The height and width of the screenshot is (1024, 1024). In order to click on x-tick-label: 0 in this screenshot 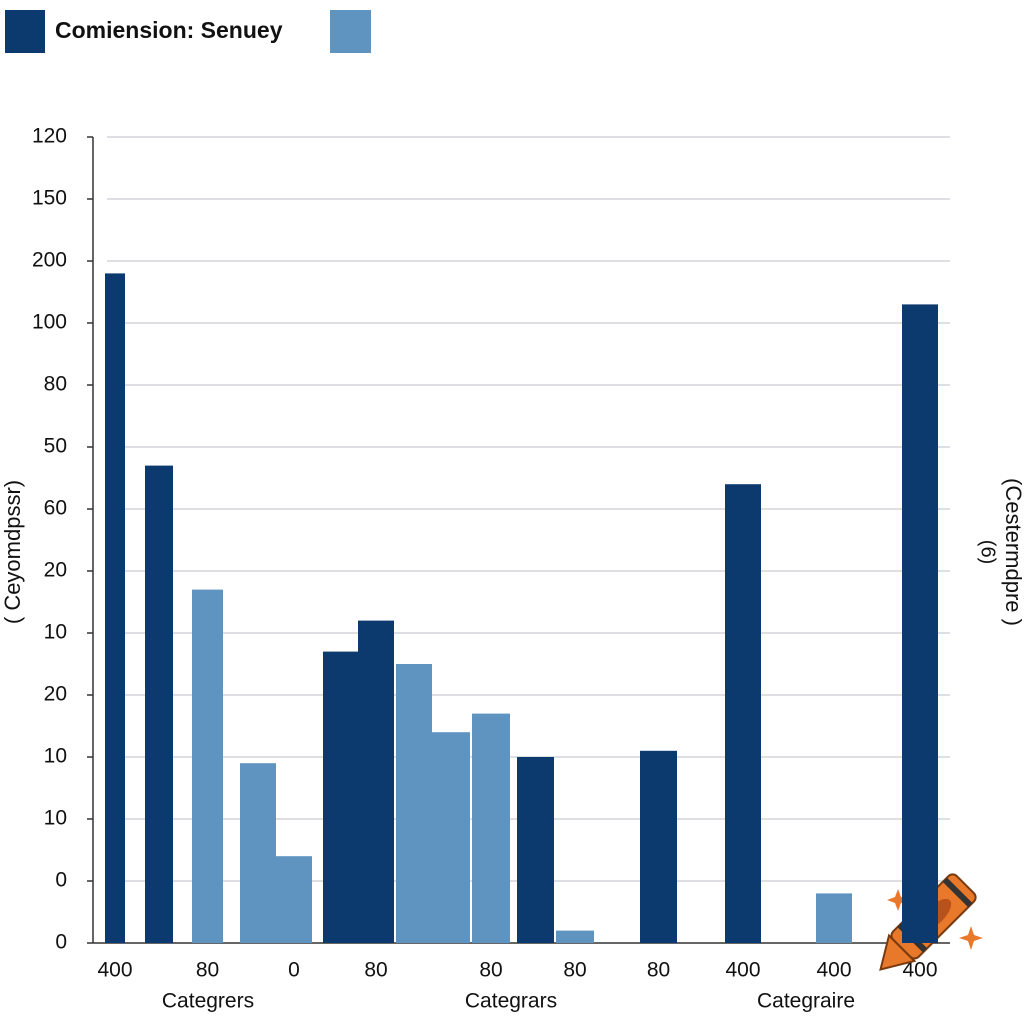, I will do `click(294, 970)`.